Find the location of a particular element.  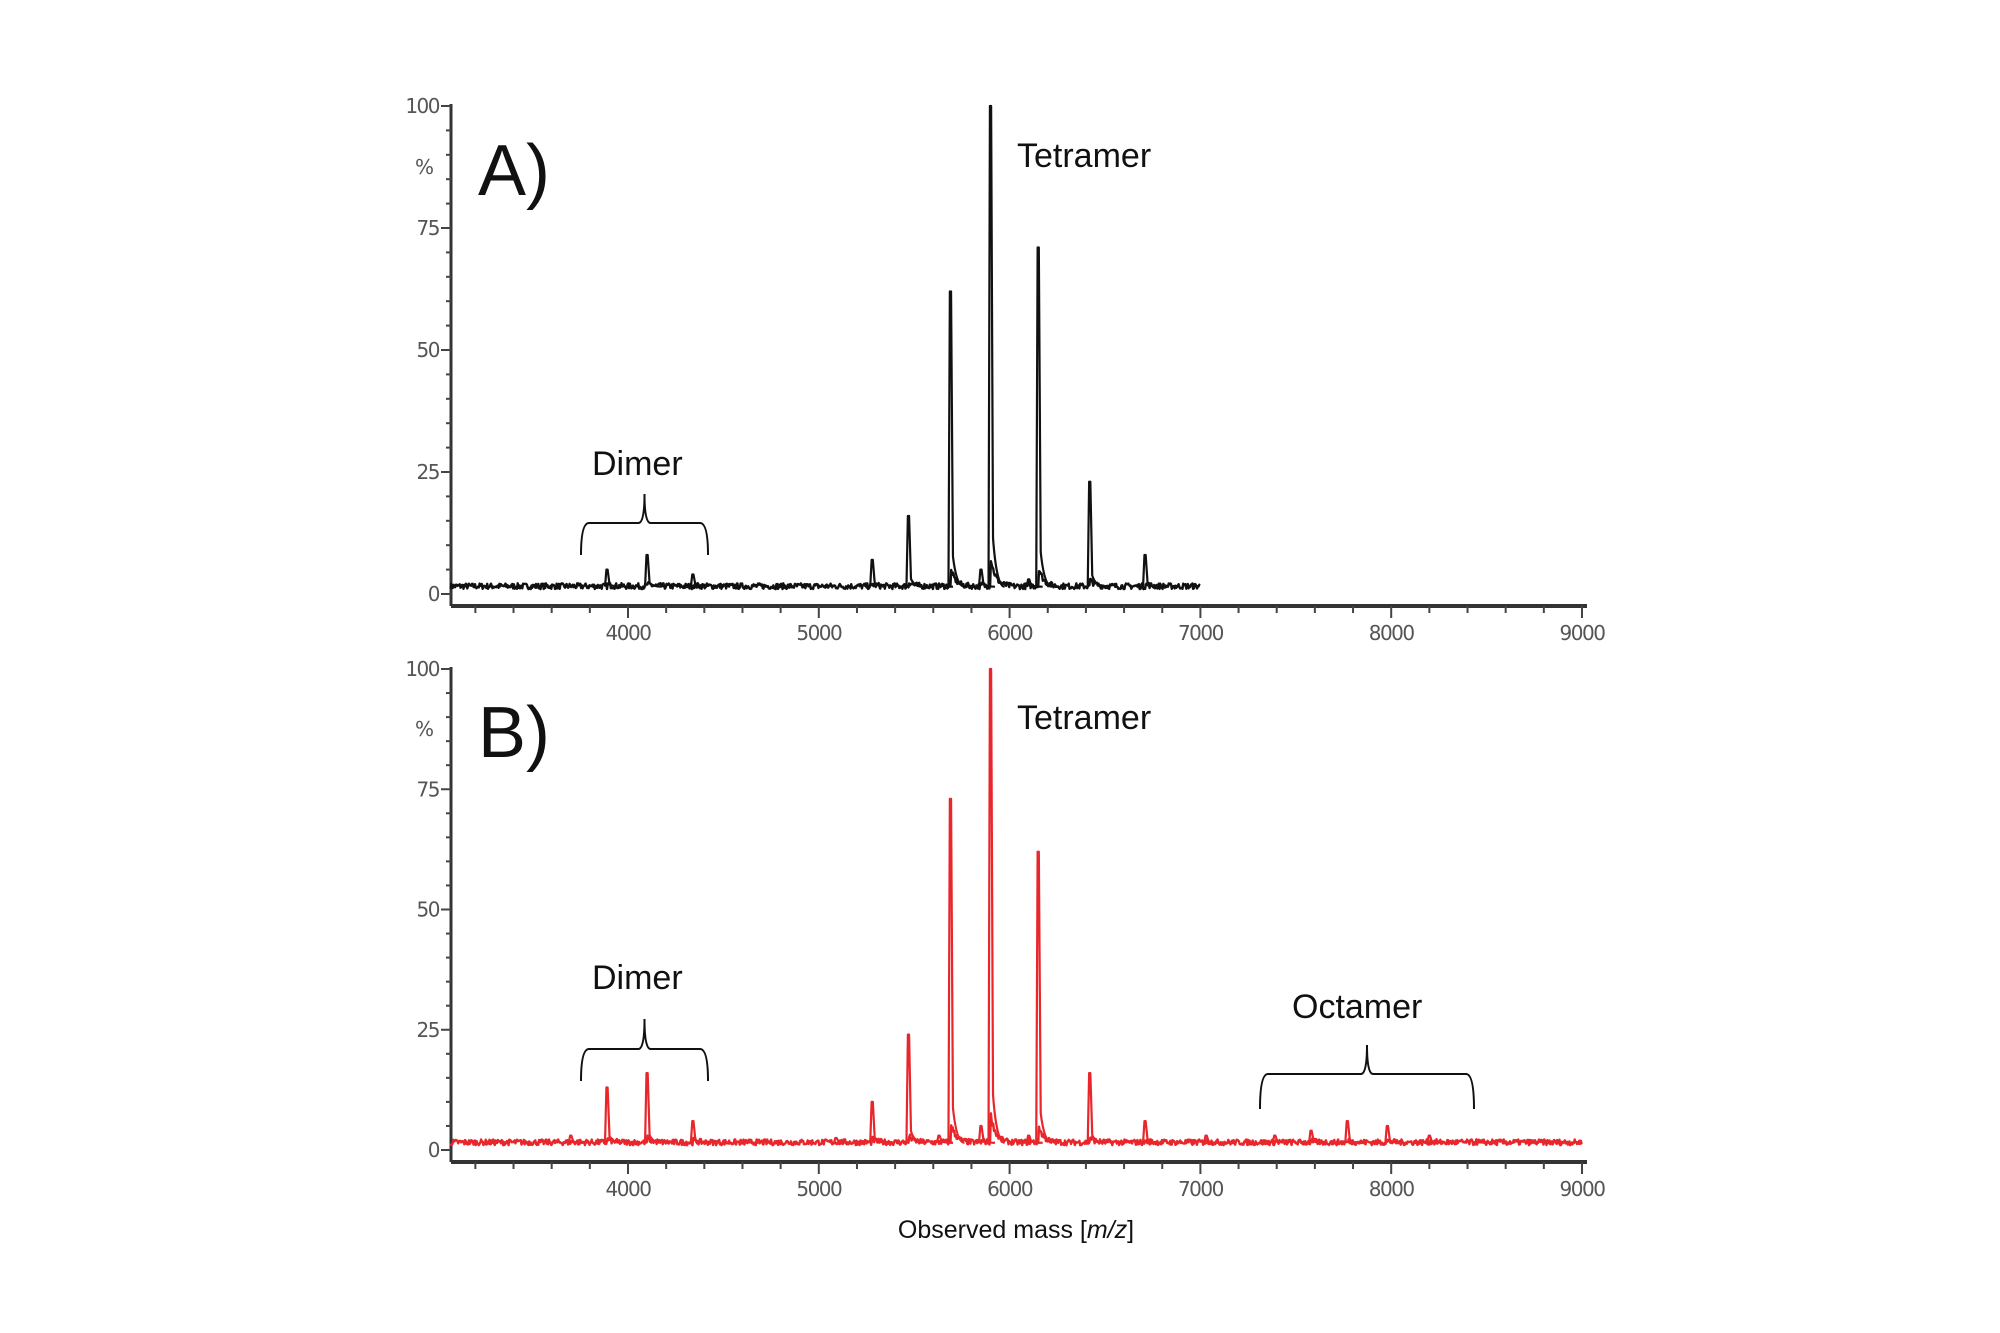

panel-b-label: B) is located at coordinates (514, 733).